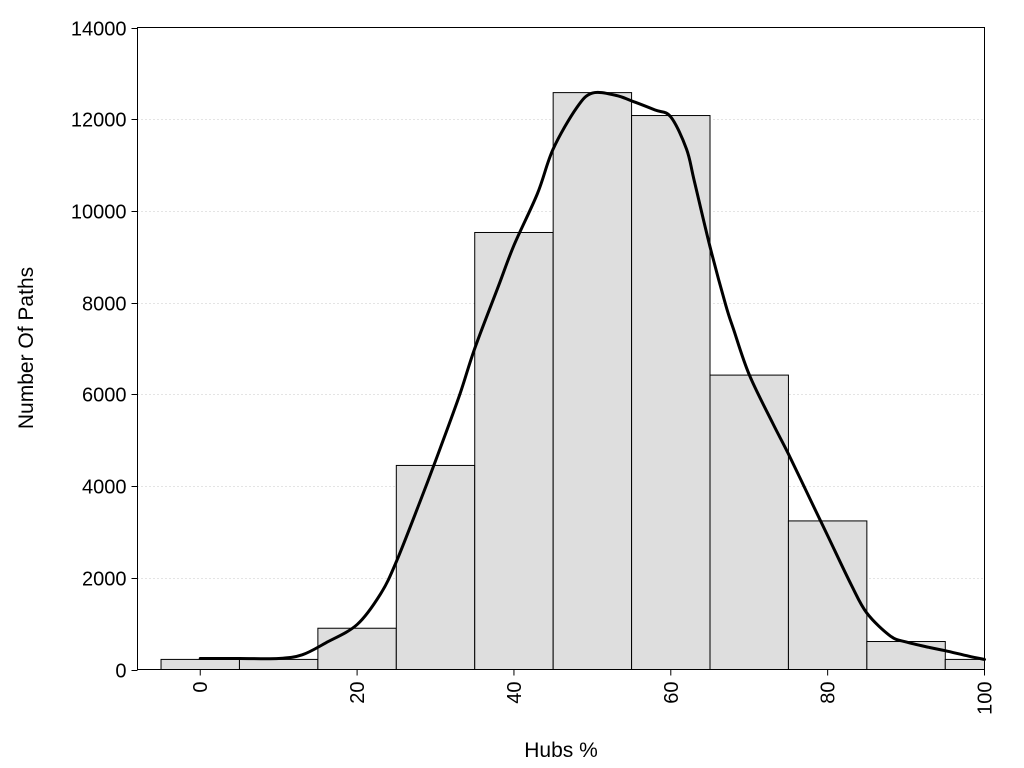  Describe the element at coordinates (104, 580) in the screenshot. I see `y-tick-label: 2000` at that location.